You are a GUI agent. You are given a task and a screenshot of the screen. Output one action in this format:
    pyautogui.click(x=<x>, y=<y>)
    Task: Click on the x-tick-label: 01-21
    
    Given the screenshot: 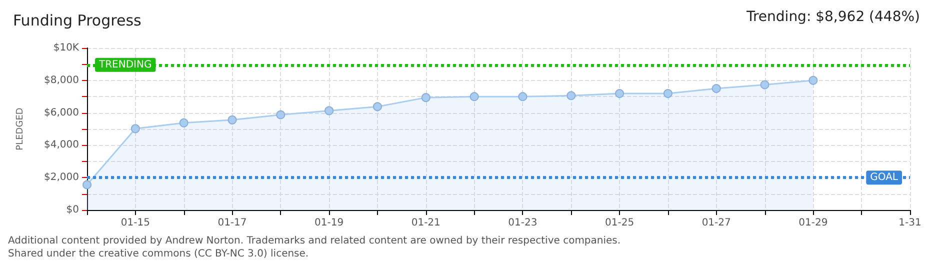 What is the action you would take?
    pyautogui.click(x=425, y=223)
    